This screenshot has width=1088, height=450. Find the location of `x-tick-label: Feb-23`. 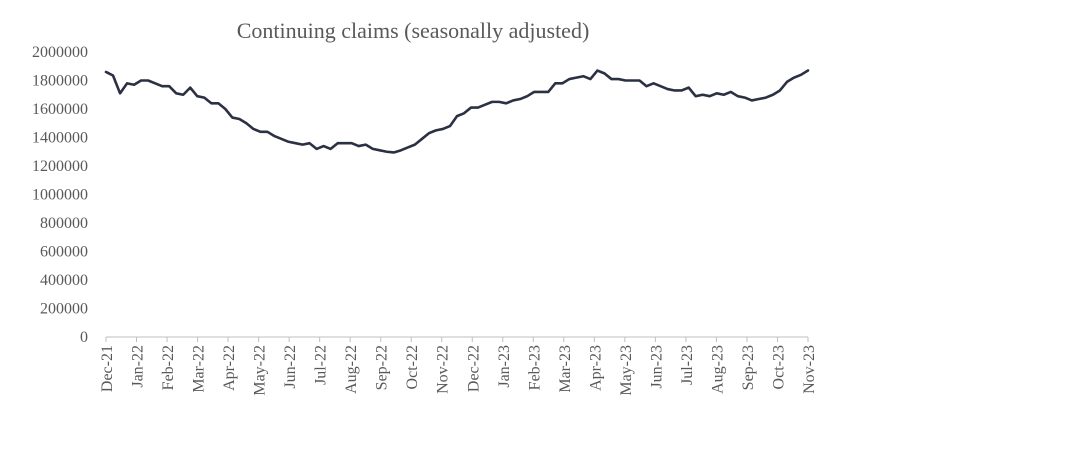

x-tick-label: Feb-23 is located at coordinates (534, 367).